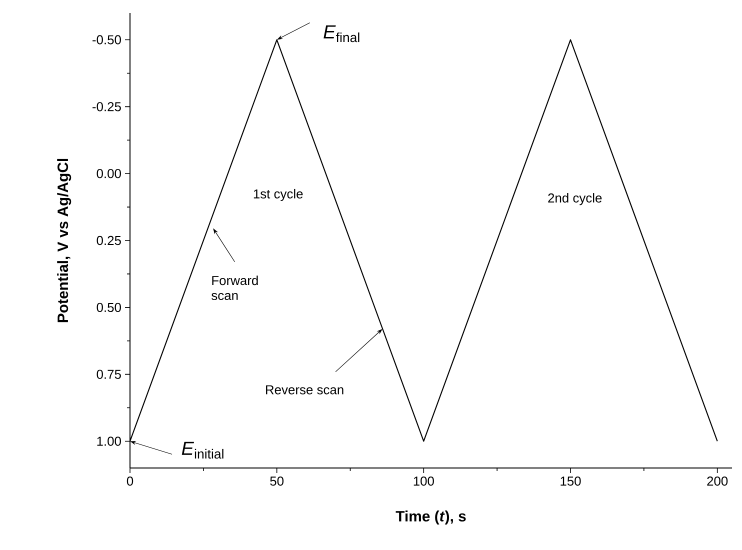 The height and width of the screenshot is (550, 742). Describe the element at coordinates (109, 441) in the screenshot. I see `y-tick-label: 1.00` at that location.